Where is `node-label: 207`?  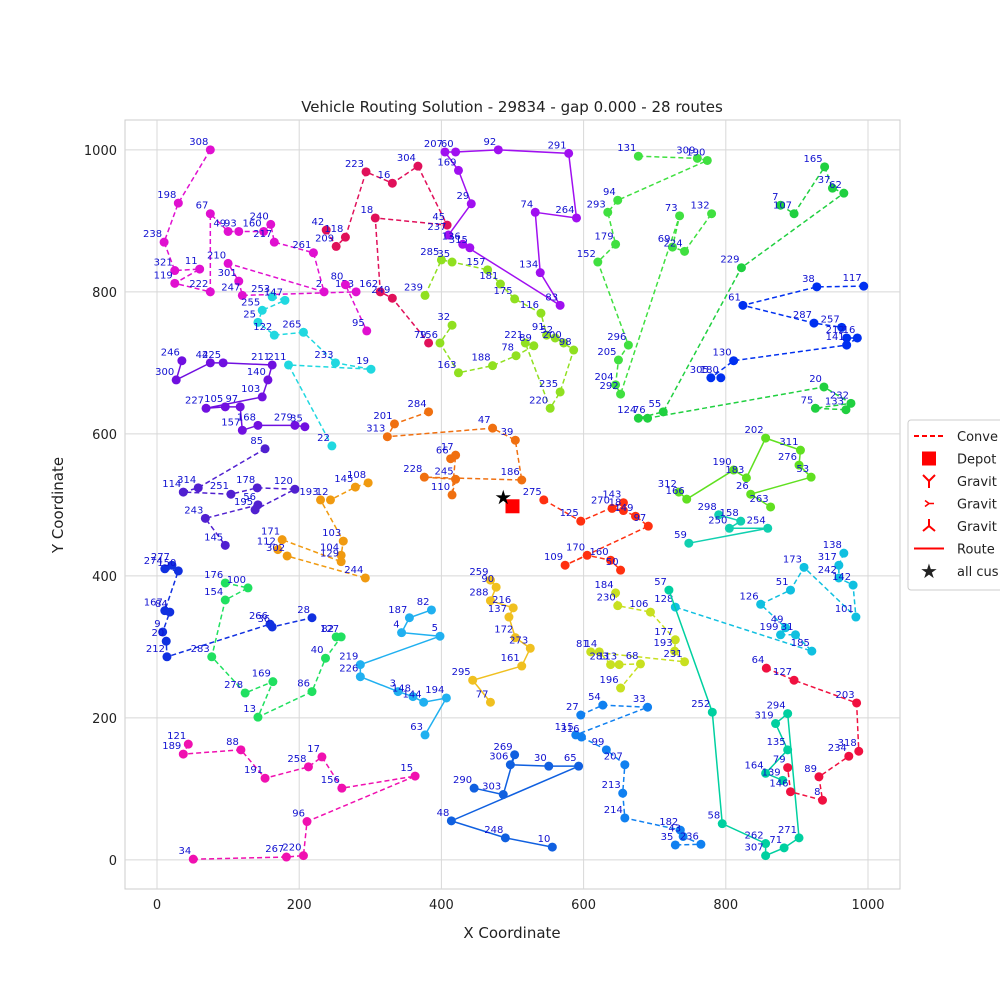 node-label: 207 is located at coordinates (433, 144).